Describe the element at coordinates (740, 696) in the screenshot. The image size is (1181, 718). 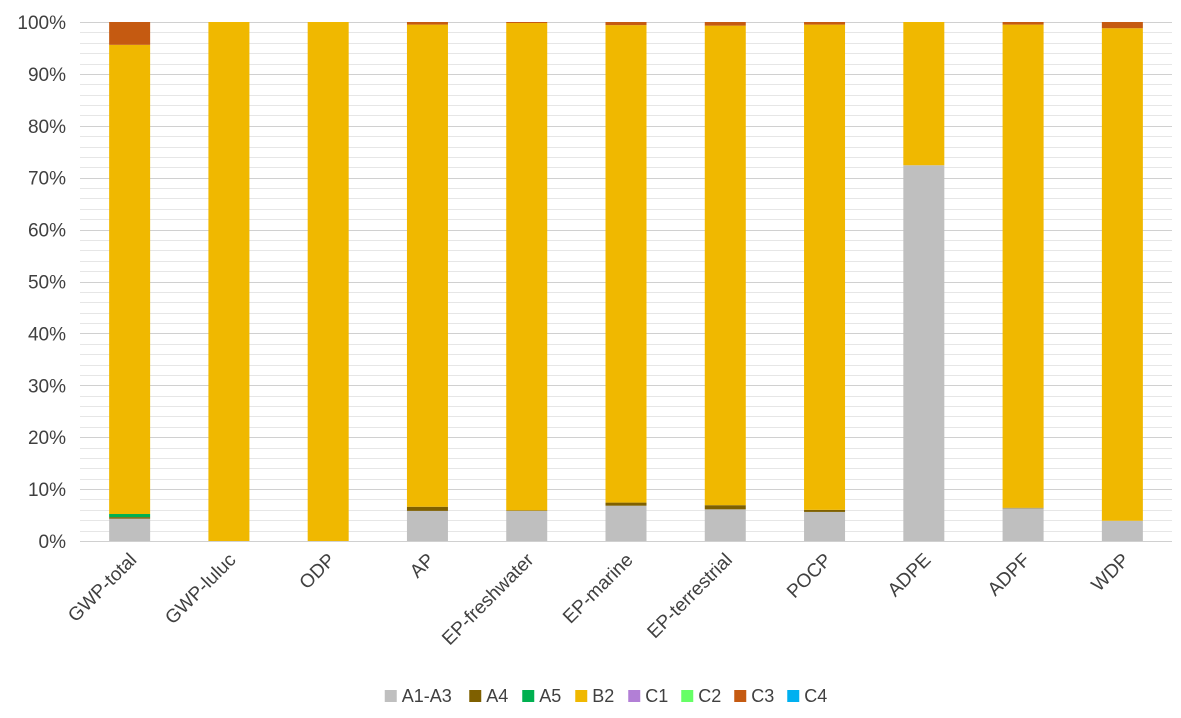
I see `legend-swatch-c3` at that location.